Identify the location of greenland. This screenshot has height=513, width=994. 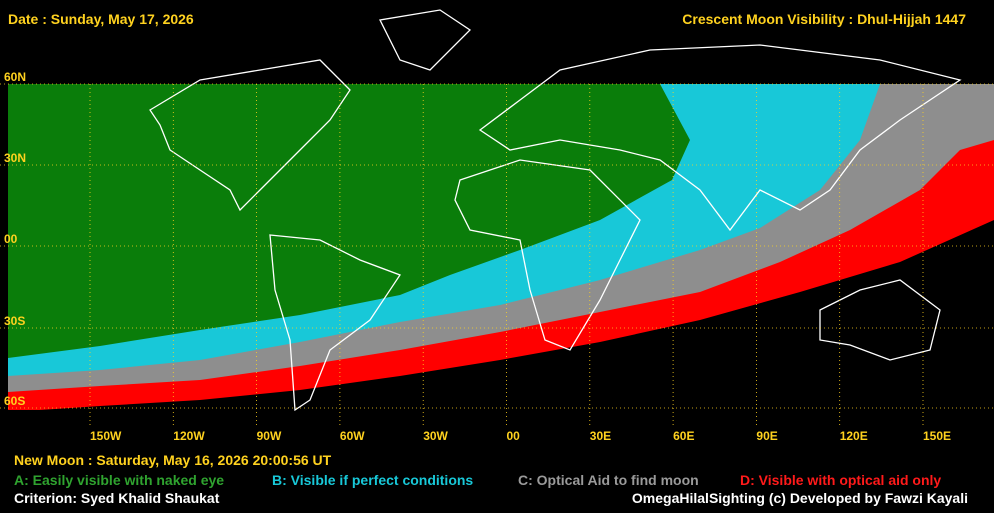
(425, 40).